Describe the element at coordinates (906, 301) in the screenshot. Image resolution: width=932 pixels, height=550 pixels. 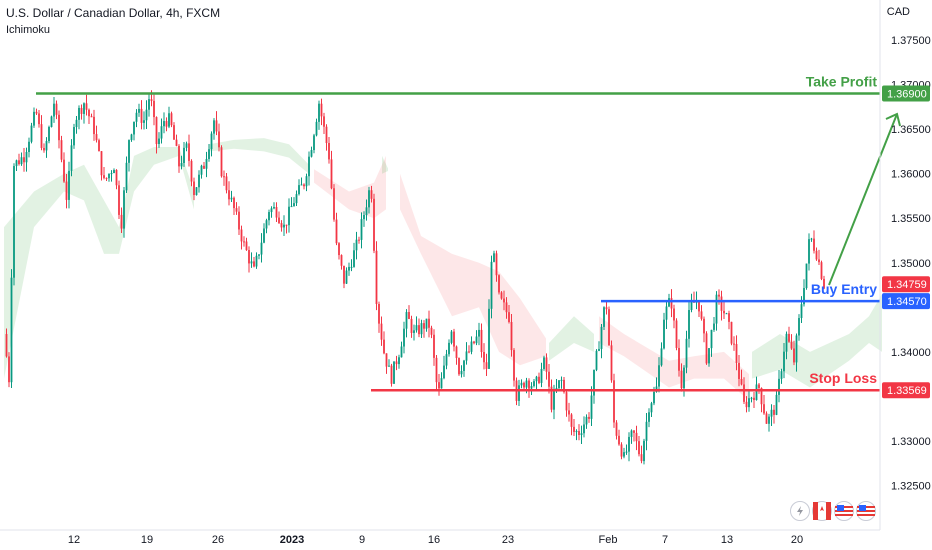
I see `price-tag: 1.34570` at that location.